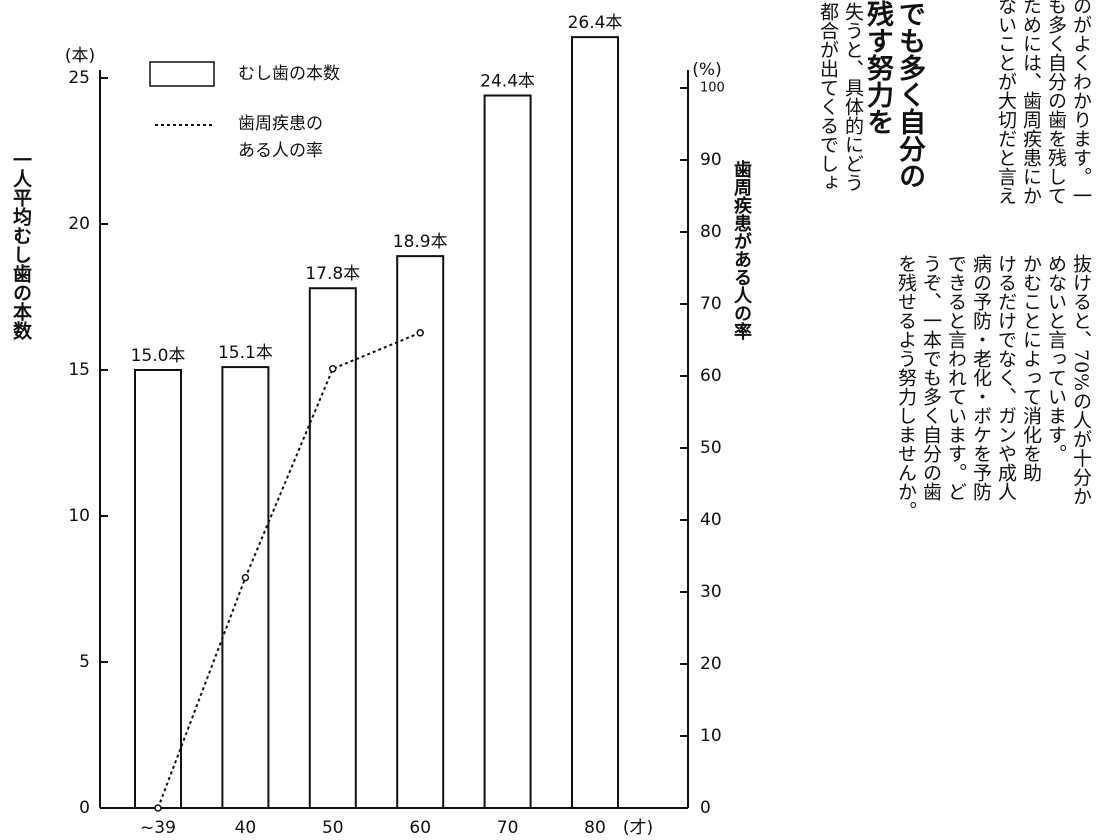 The height and width of the screenshot is (840, 1107). I want to click on text-column: 残す努力を, so click(877, 67).